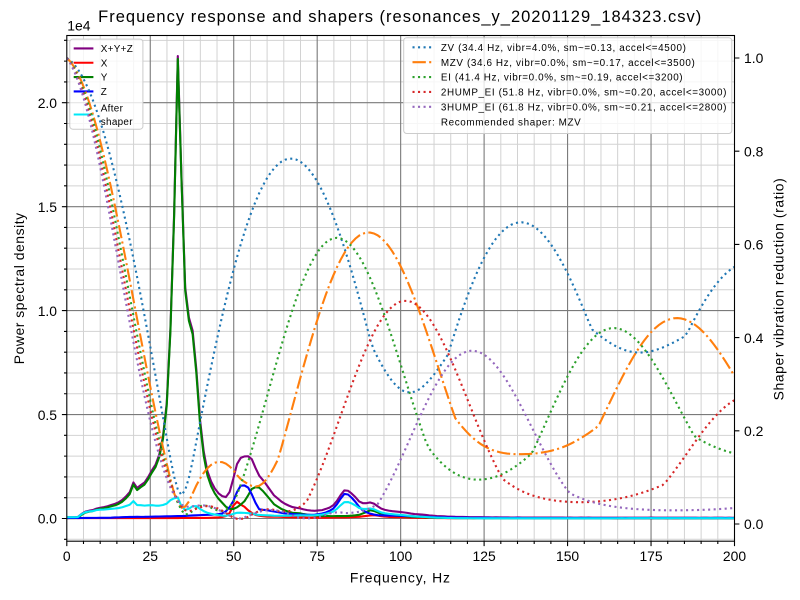 This screenshot has width=800, height=600. Describe the element at coordinates (104, 92) in the screenshot. I see `svg-text: Z` at that location.